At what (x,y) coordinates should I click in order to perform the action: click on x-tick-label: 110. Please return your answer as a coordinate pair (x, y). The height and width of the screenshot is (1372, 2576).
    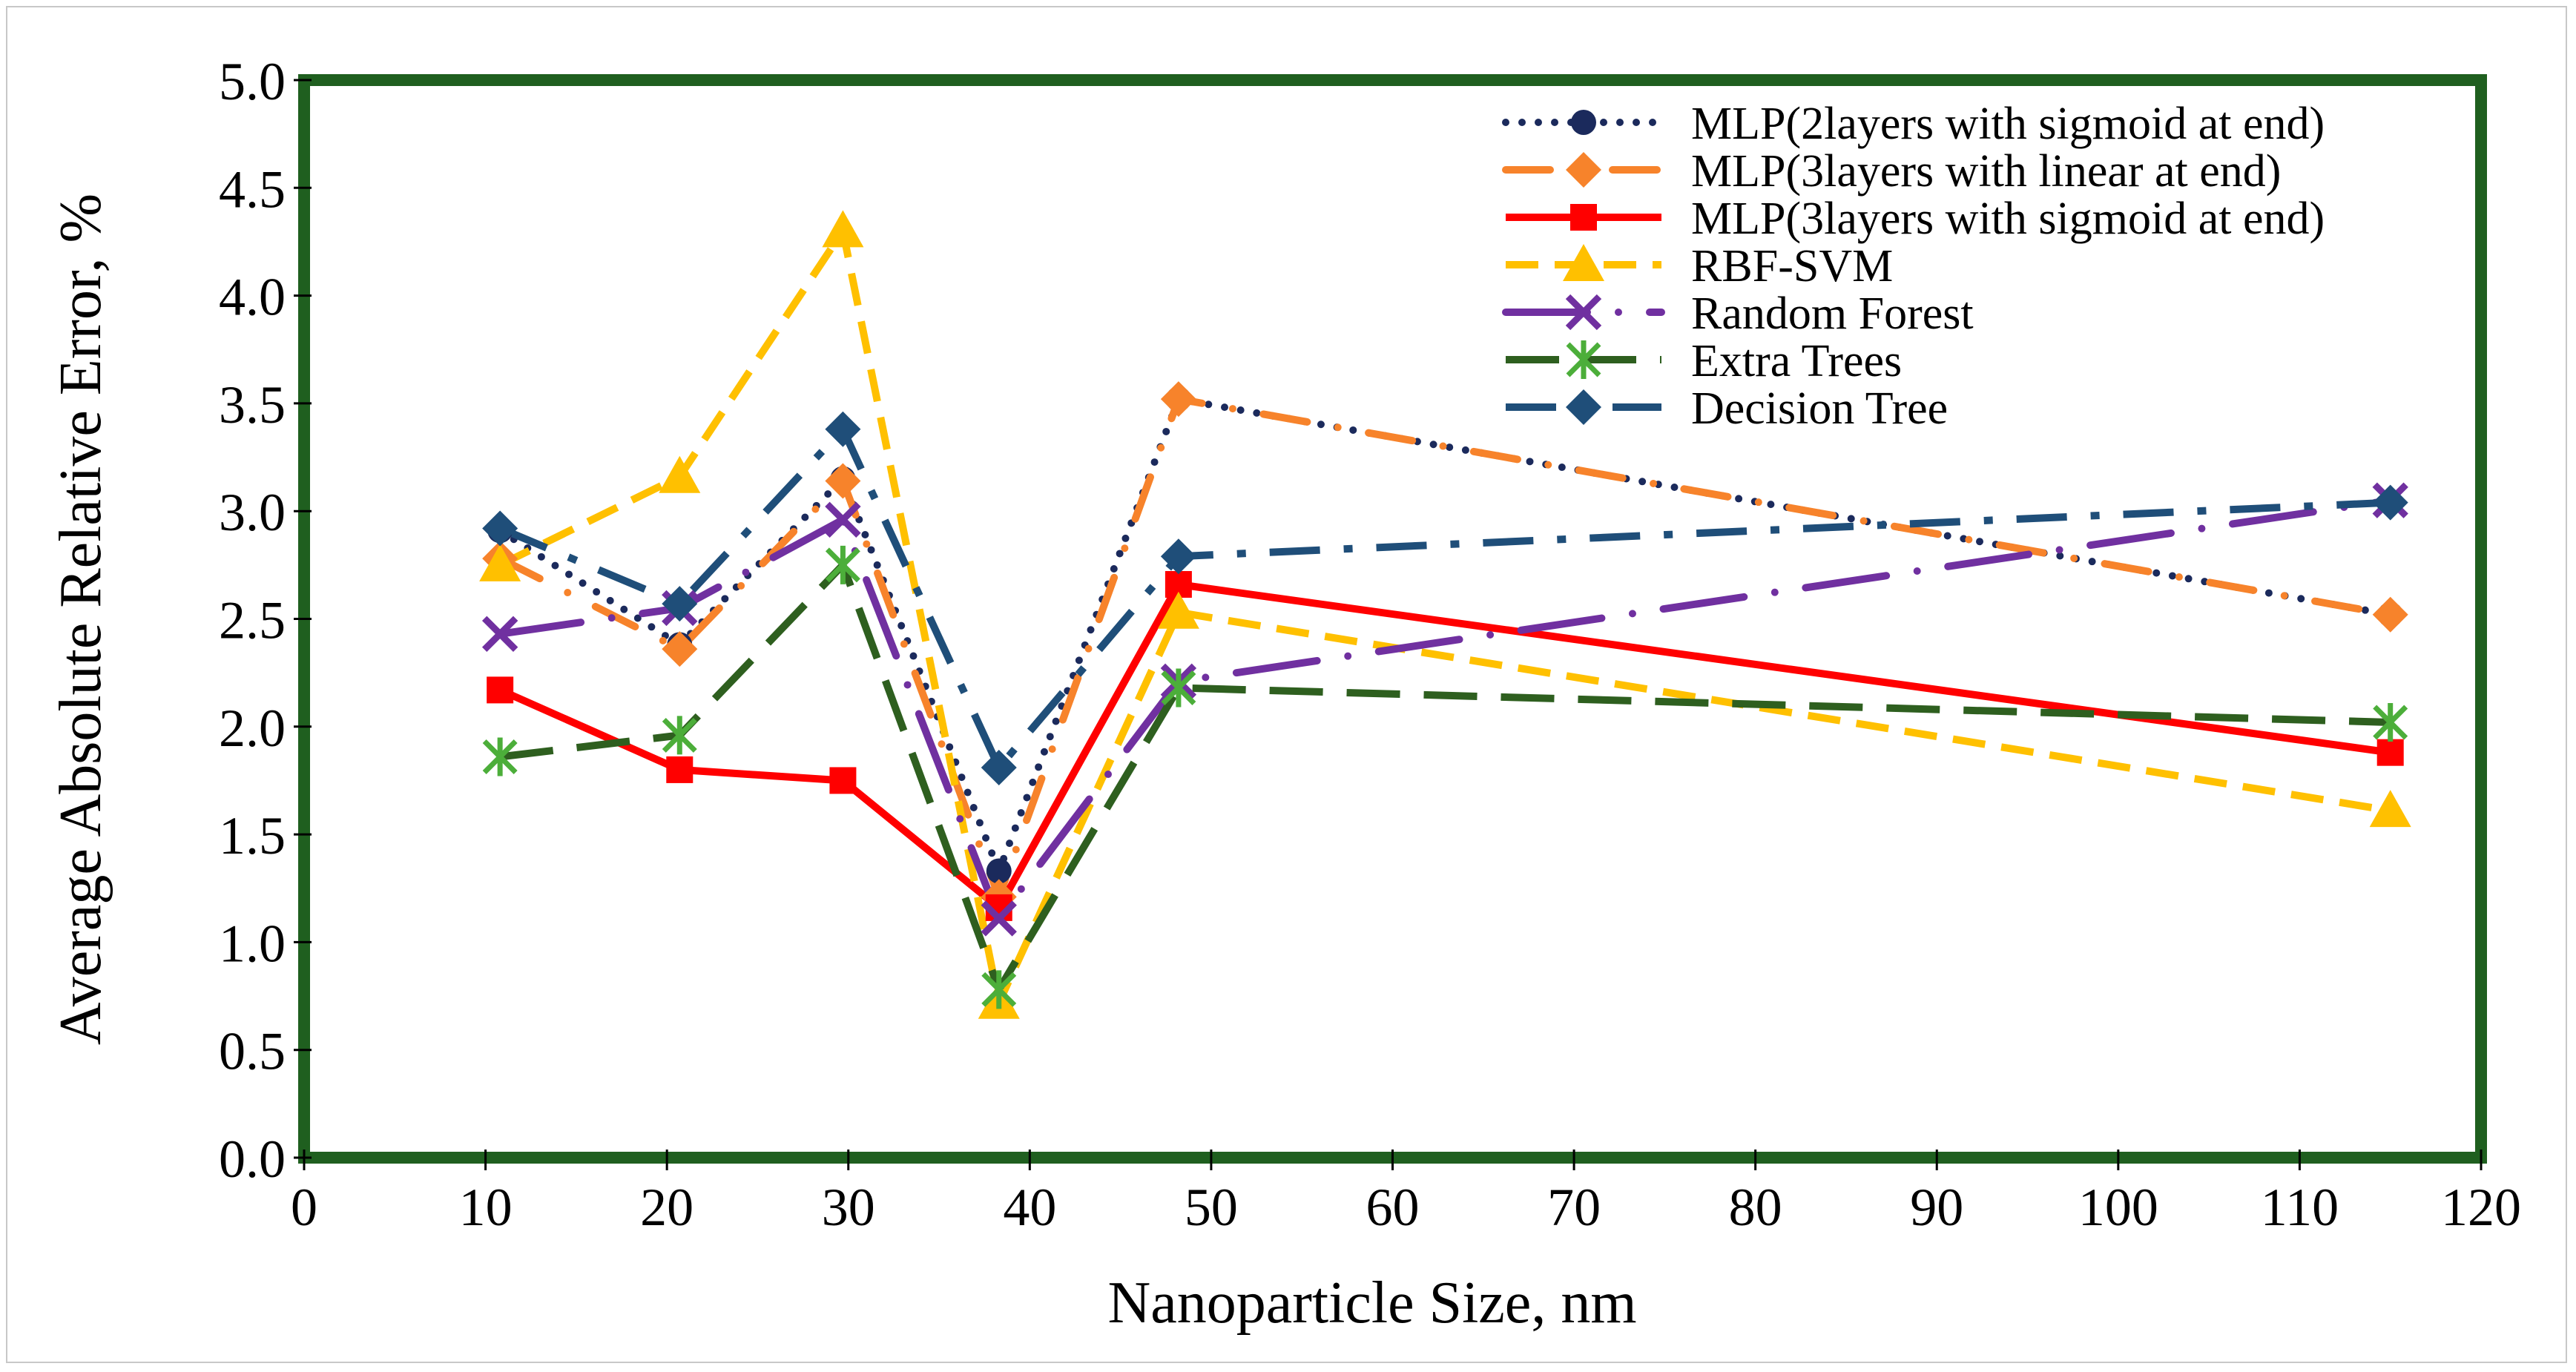
    Looking at the image, I should click on (2300, 1207).